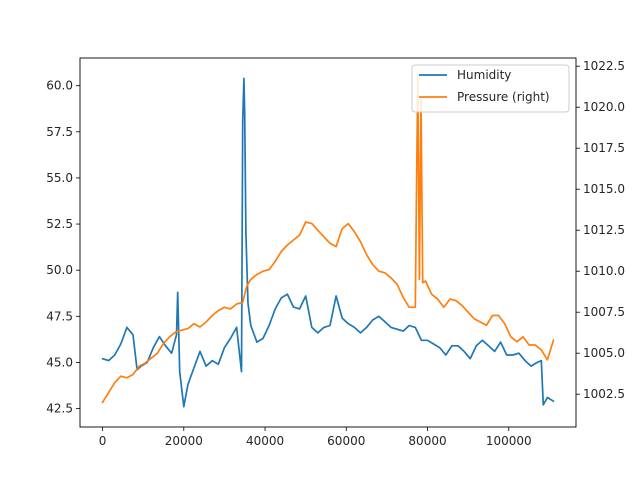 This screenshot has width=640, height=480. I want to click on y2-tick-label: 1010.0, so click(604, 271).